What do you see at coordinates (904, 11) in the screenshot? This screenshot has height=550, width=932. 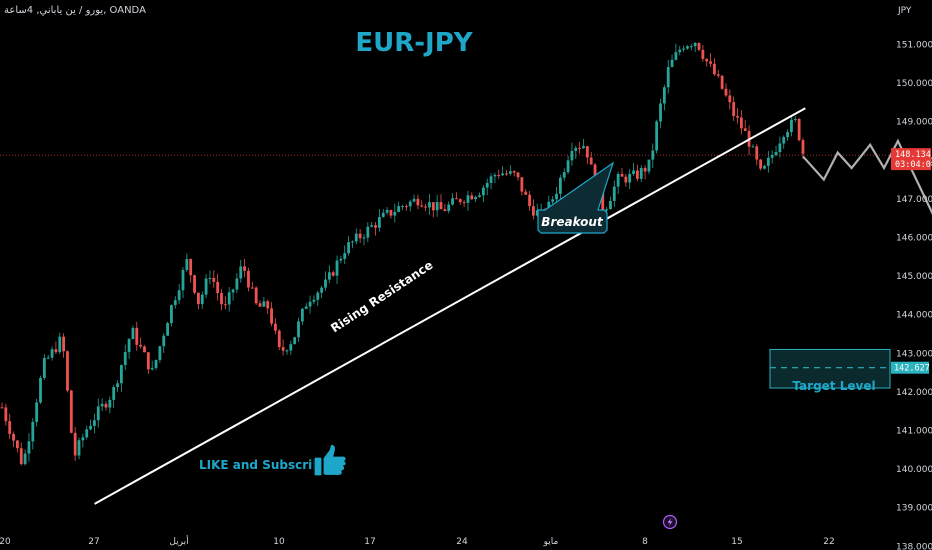 I see `currency-label: JPY` at bounding box center [904, 11].